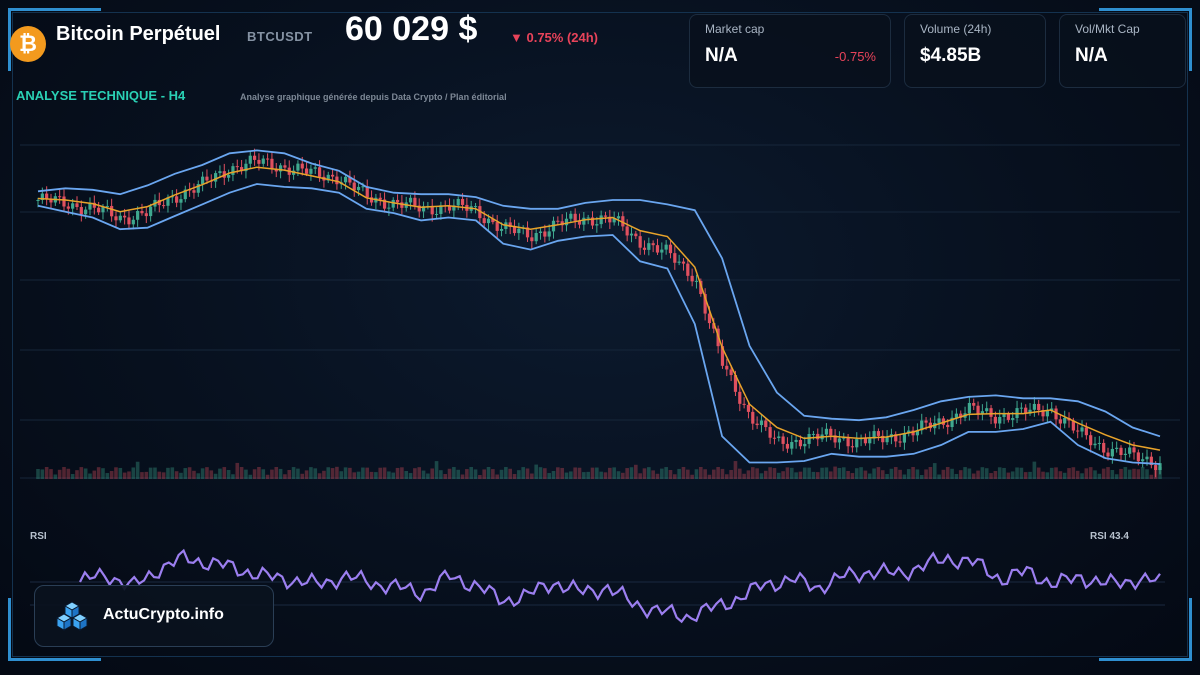 This screenshot has height=675, width=1200. Describe the element at coordinates (101, 95) in the screenshot. I see `analysis-title: ANALYSE TECHNIQUE - H4` at that location.